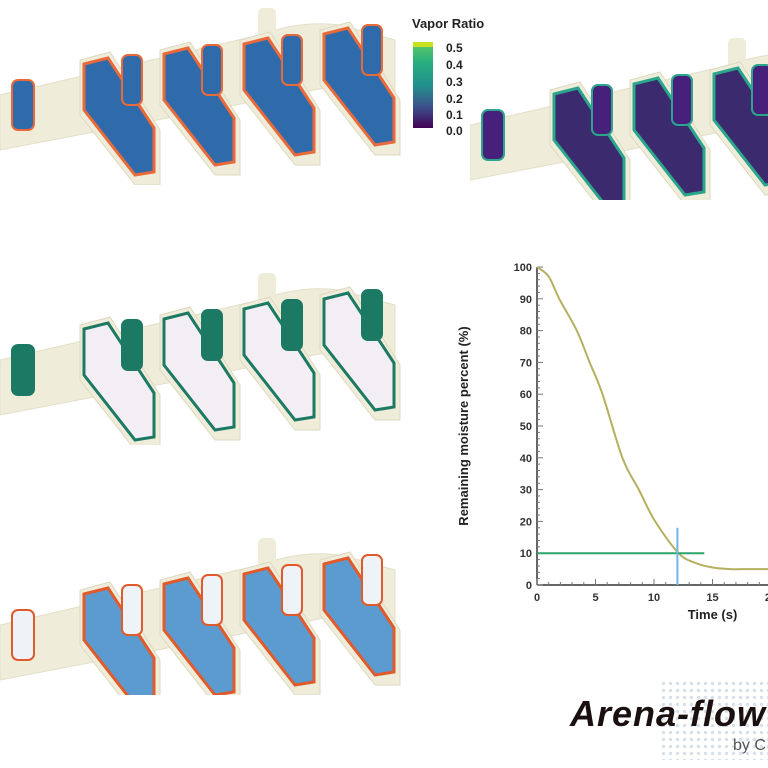  Describe the element at coordinates (454, 65) in the screenshot. I see `colorbar-tick: 0.4` at that location.